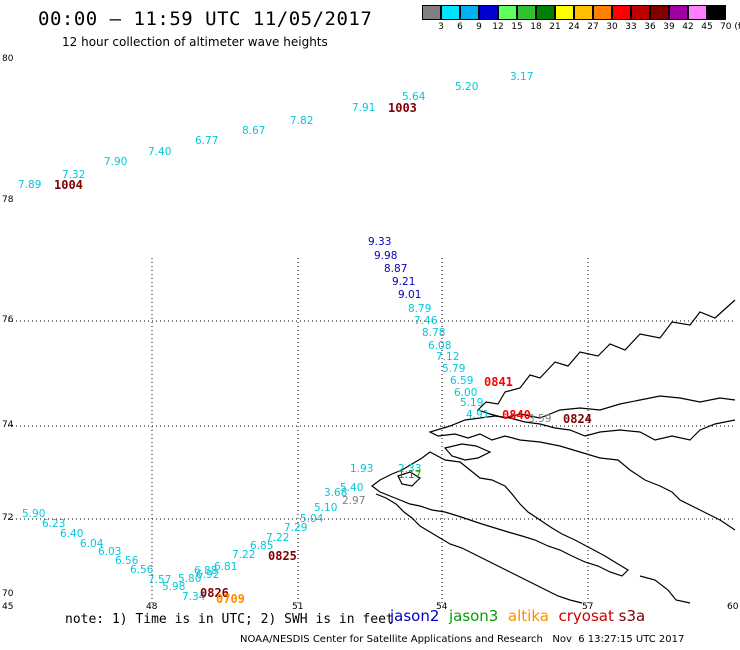  What do you see at coordinates (733, 607) in the screenshot?
I see `lon-tick-60: 60` at bounding box center [733, 607].